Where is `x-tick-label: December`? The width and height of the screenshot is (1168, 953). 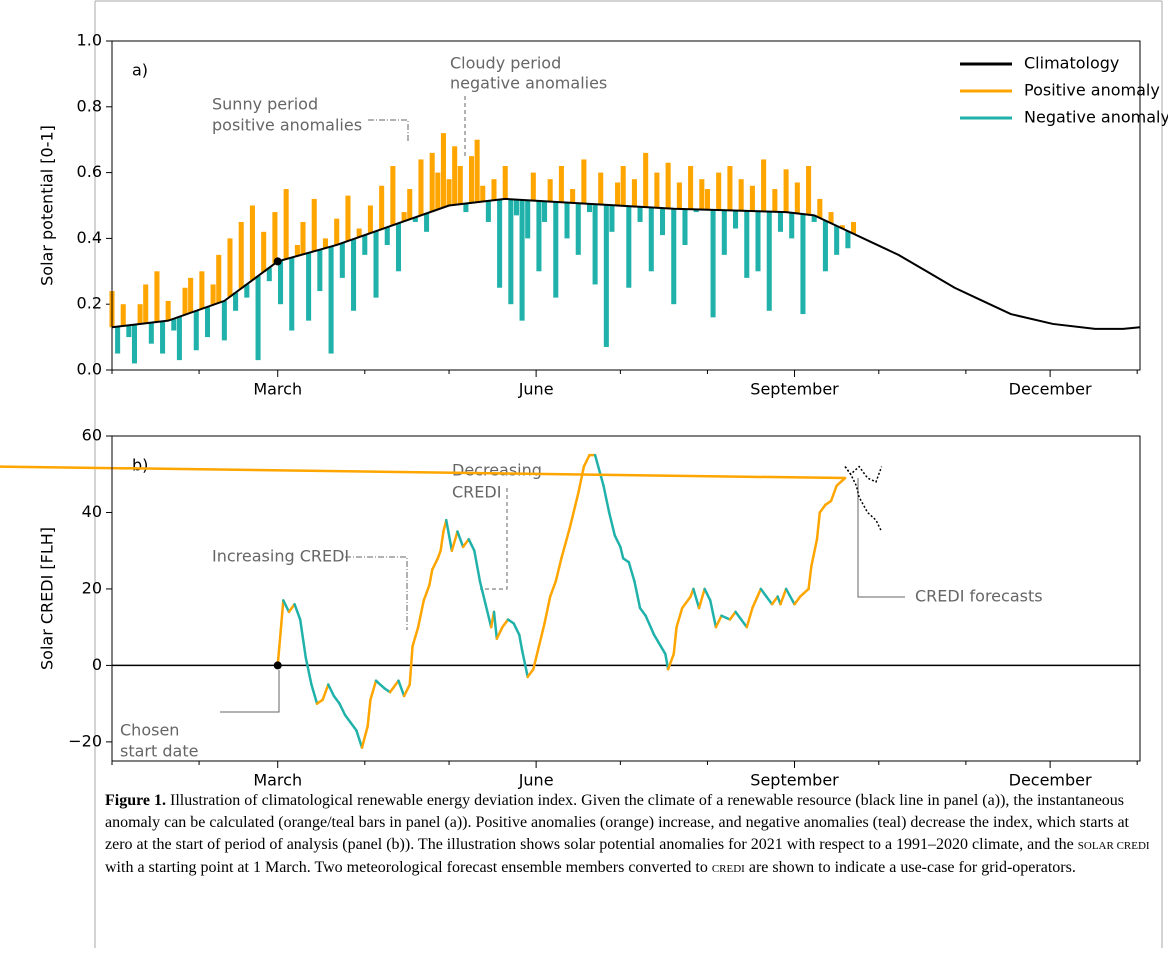
x-tick-label: December is located at coordinates (1050, 780).